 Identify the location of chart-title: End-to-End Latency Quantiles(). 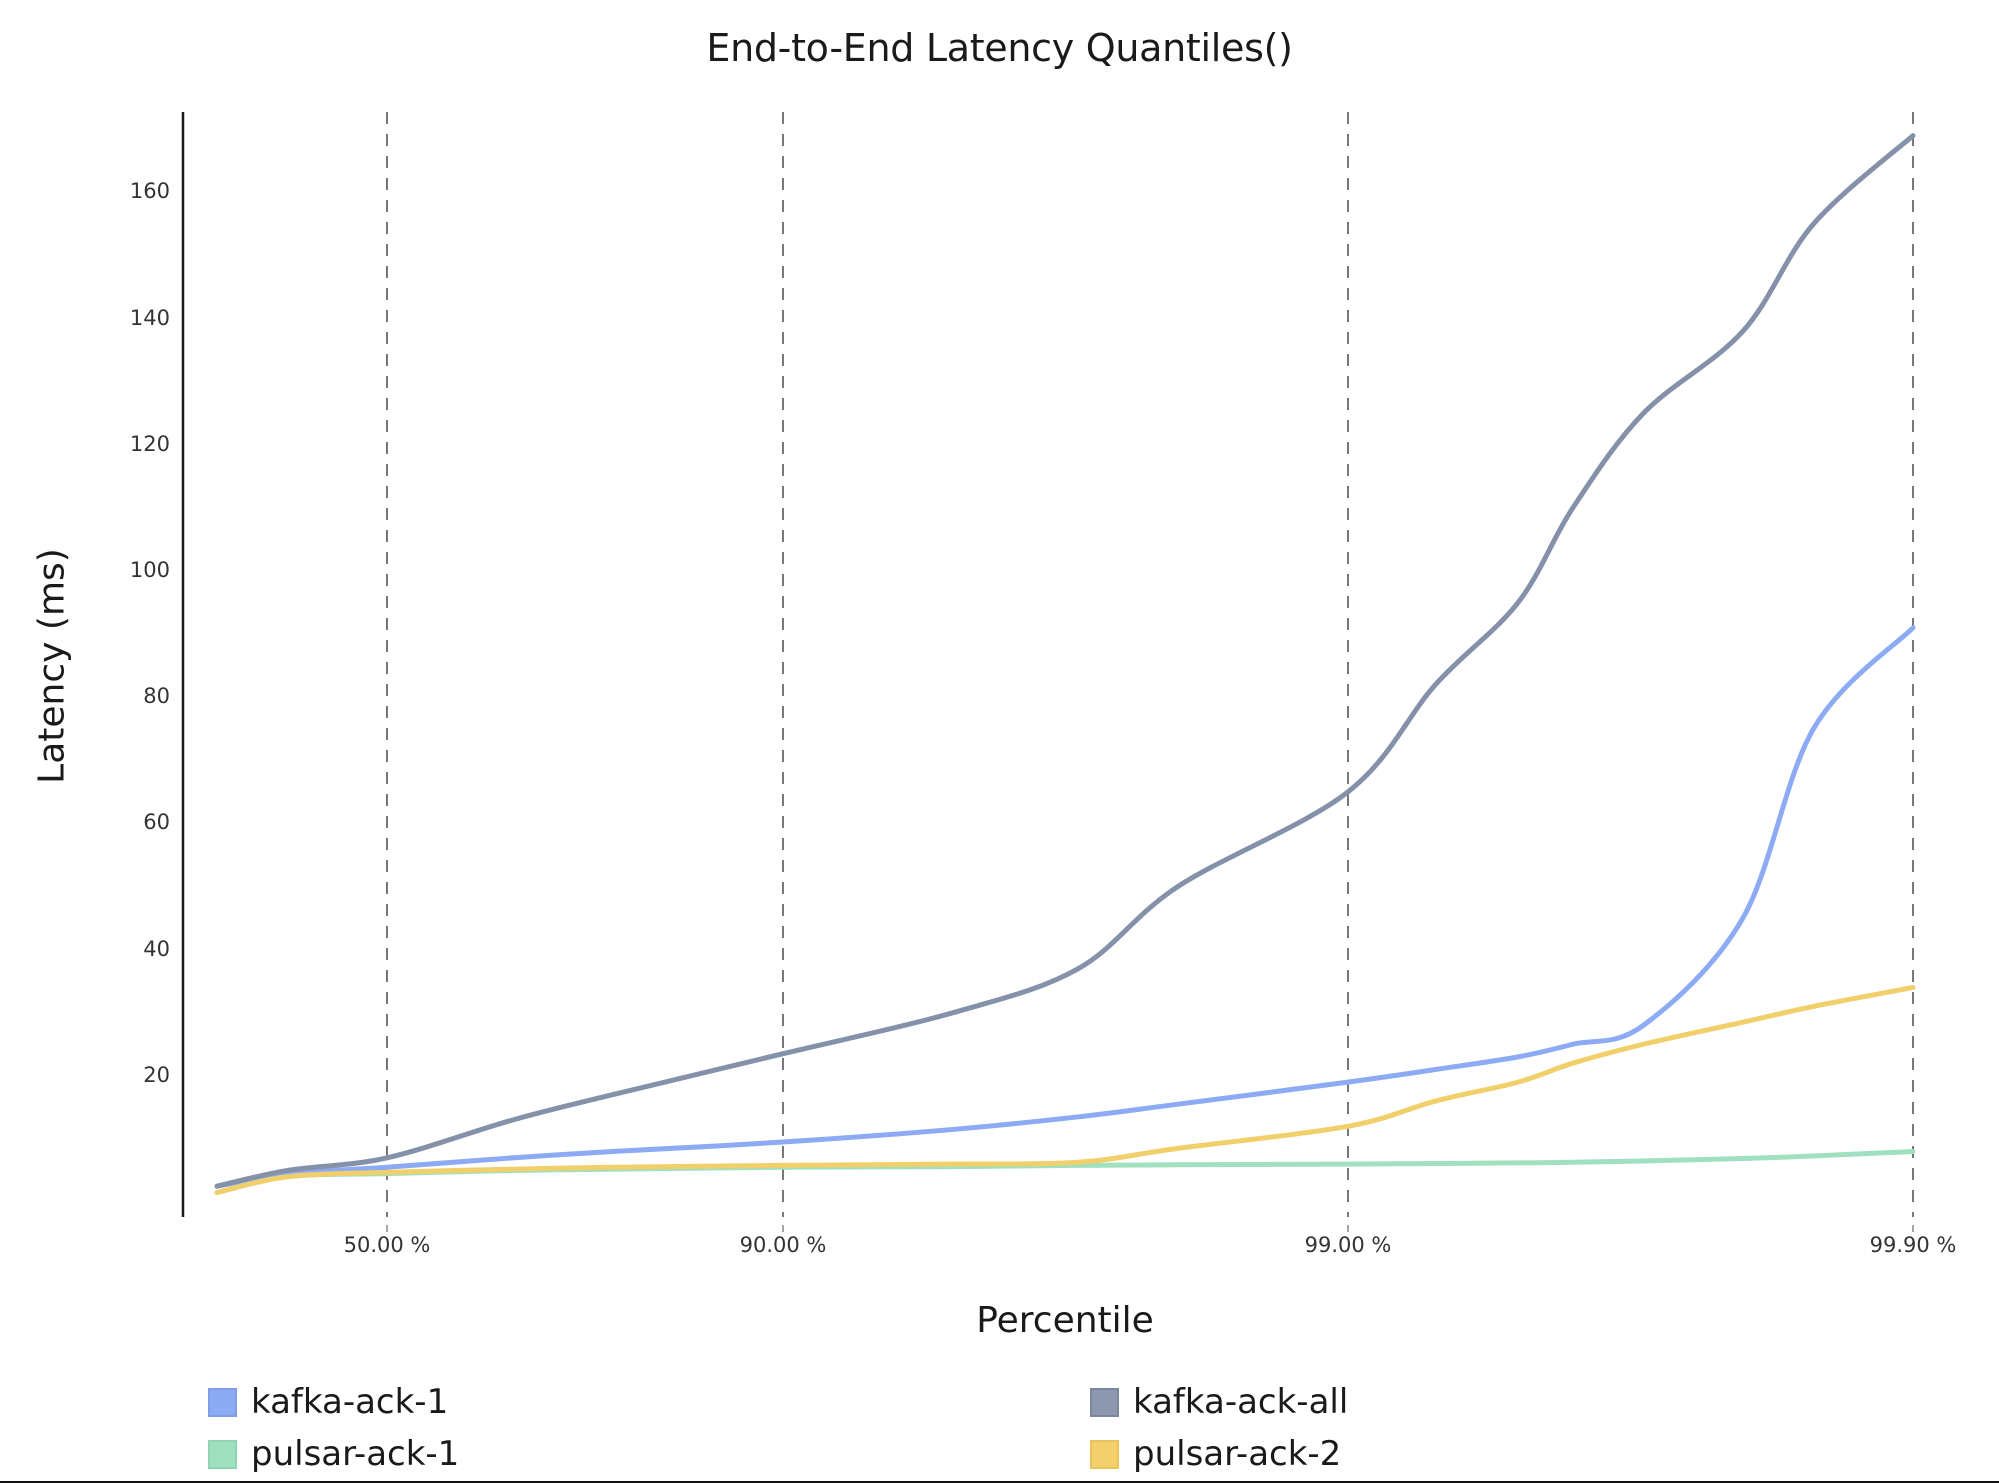
(999, 48).